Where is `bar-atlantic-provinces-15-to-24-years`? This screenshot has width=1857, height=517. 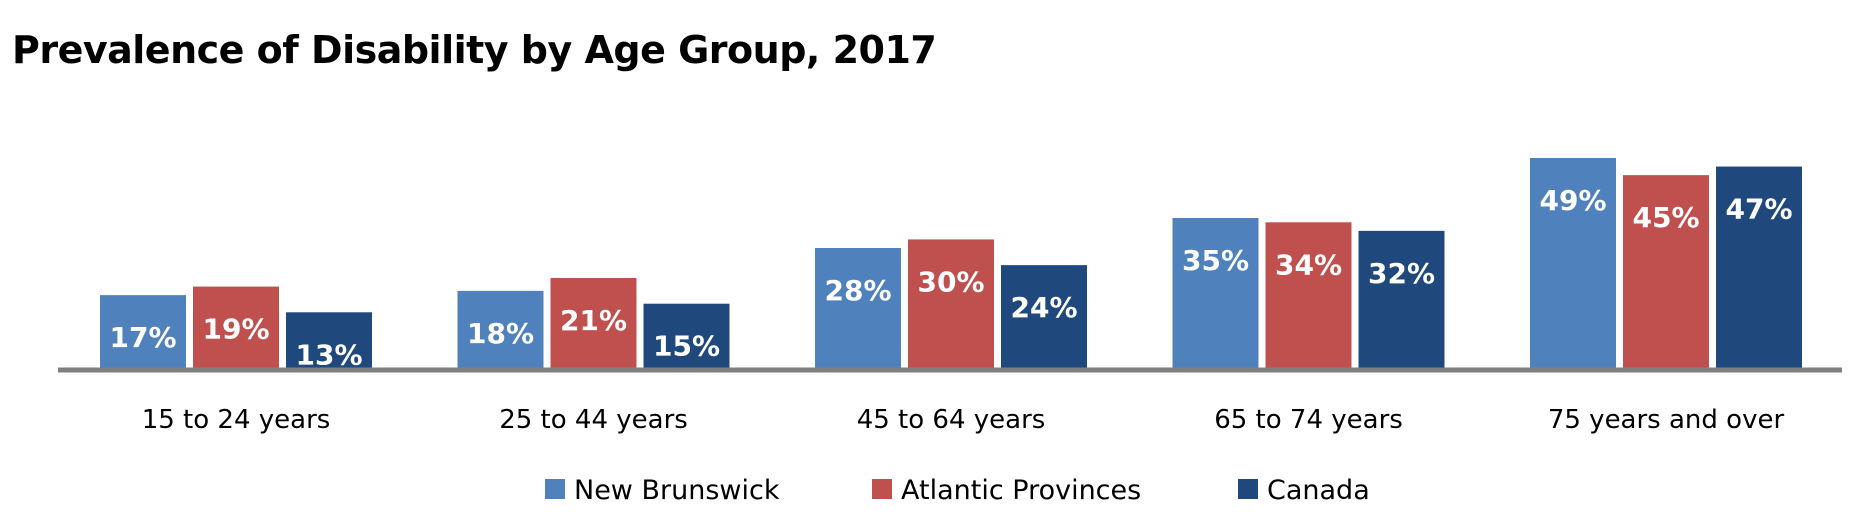 bar-atlantic-provinces-15-to-24-years is located at coordinates (236, 327).